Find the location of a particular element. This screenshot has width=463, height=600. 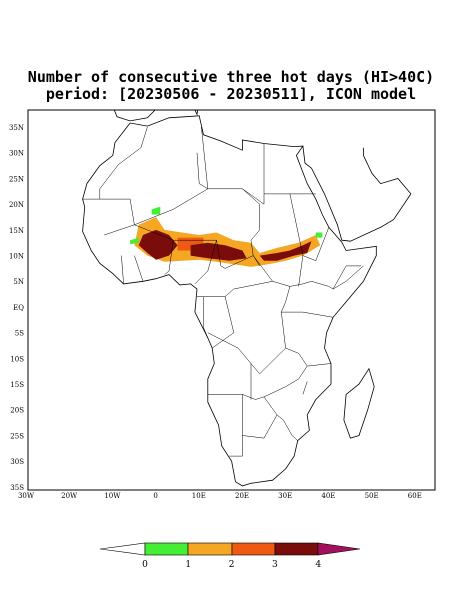

lon-label: 50E is located at coordinates (372, 496).